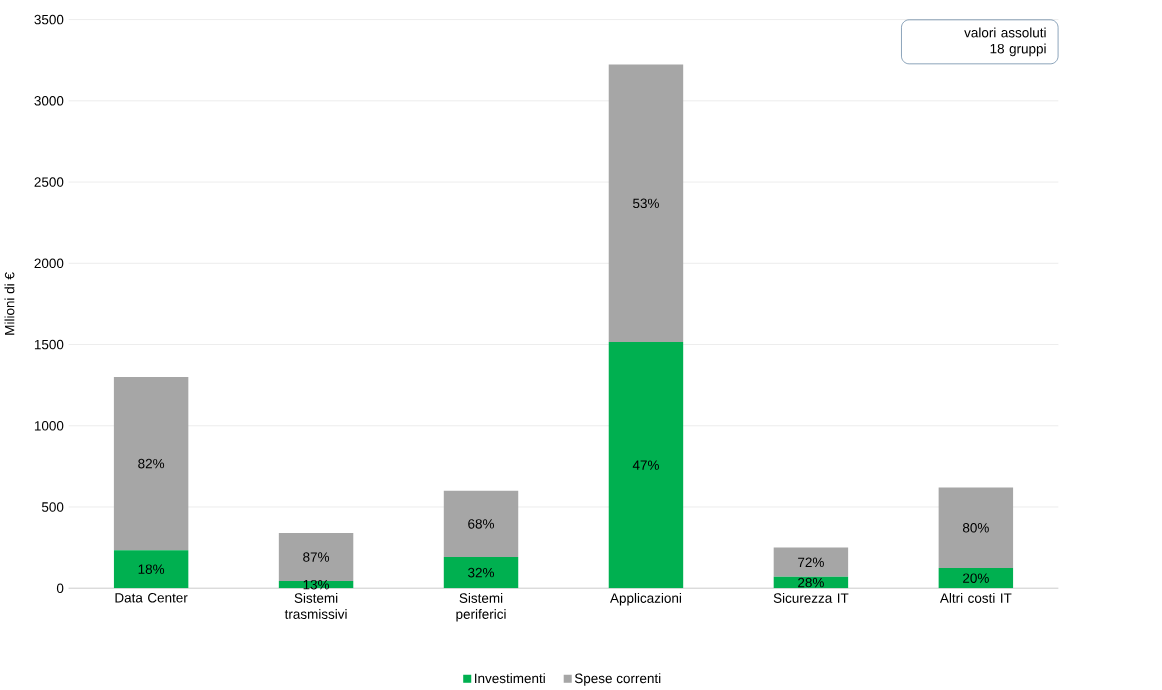 The image size is (1162, 690). What do you see at coordinates (1005, 32) in the screenshot?
I see `annotation: valori assoluti` at bounding box center [1005, 32].